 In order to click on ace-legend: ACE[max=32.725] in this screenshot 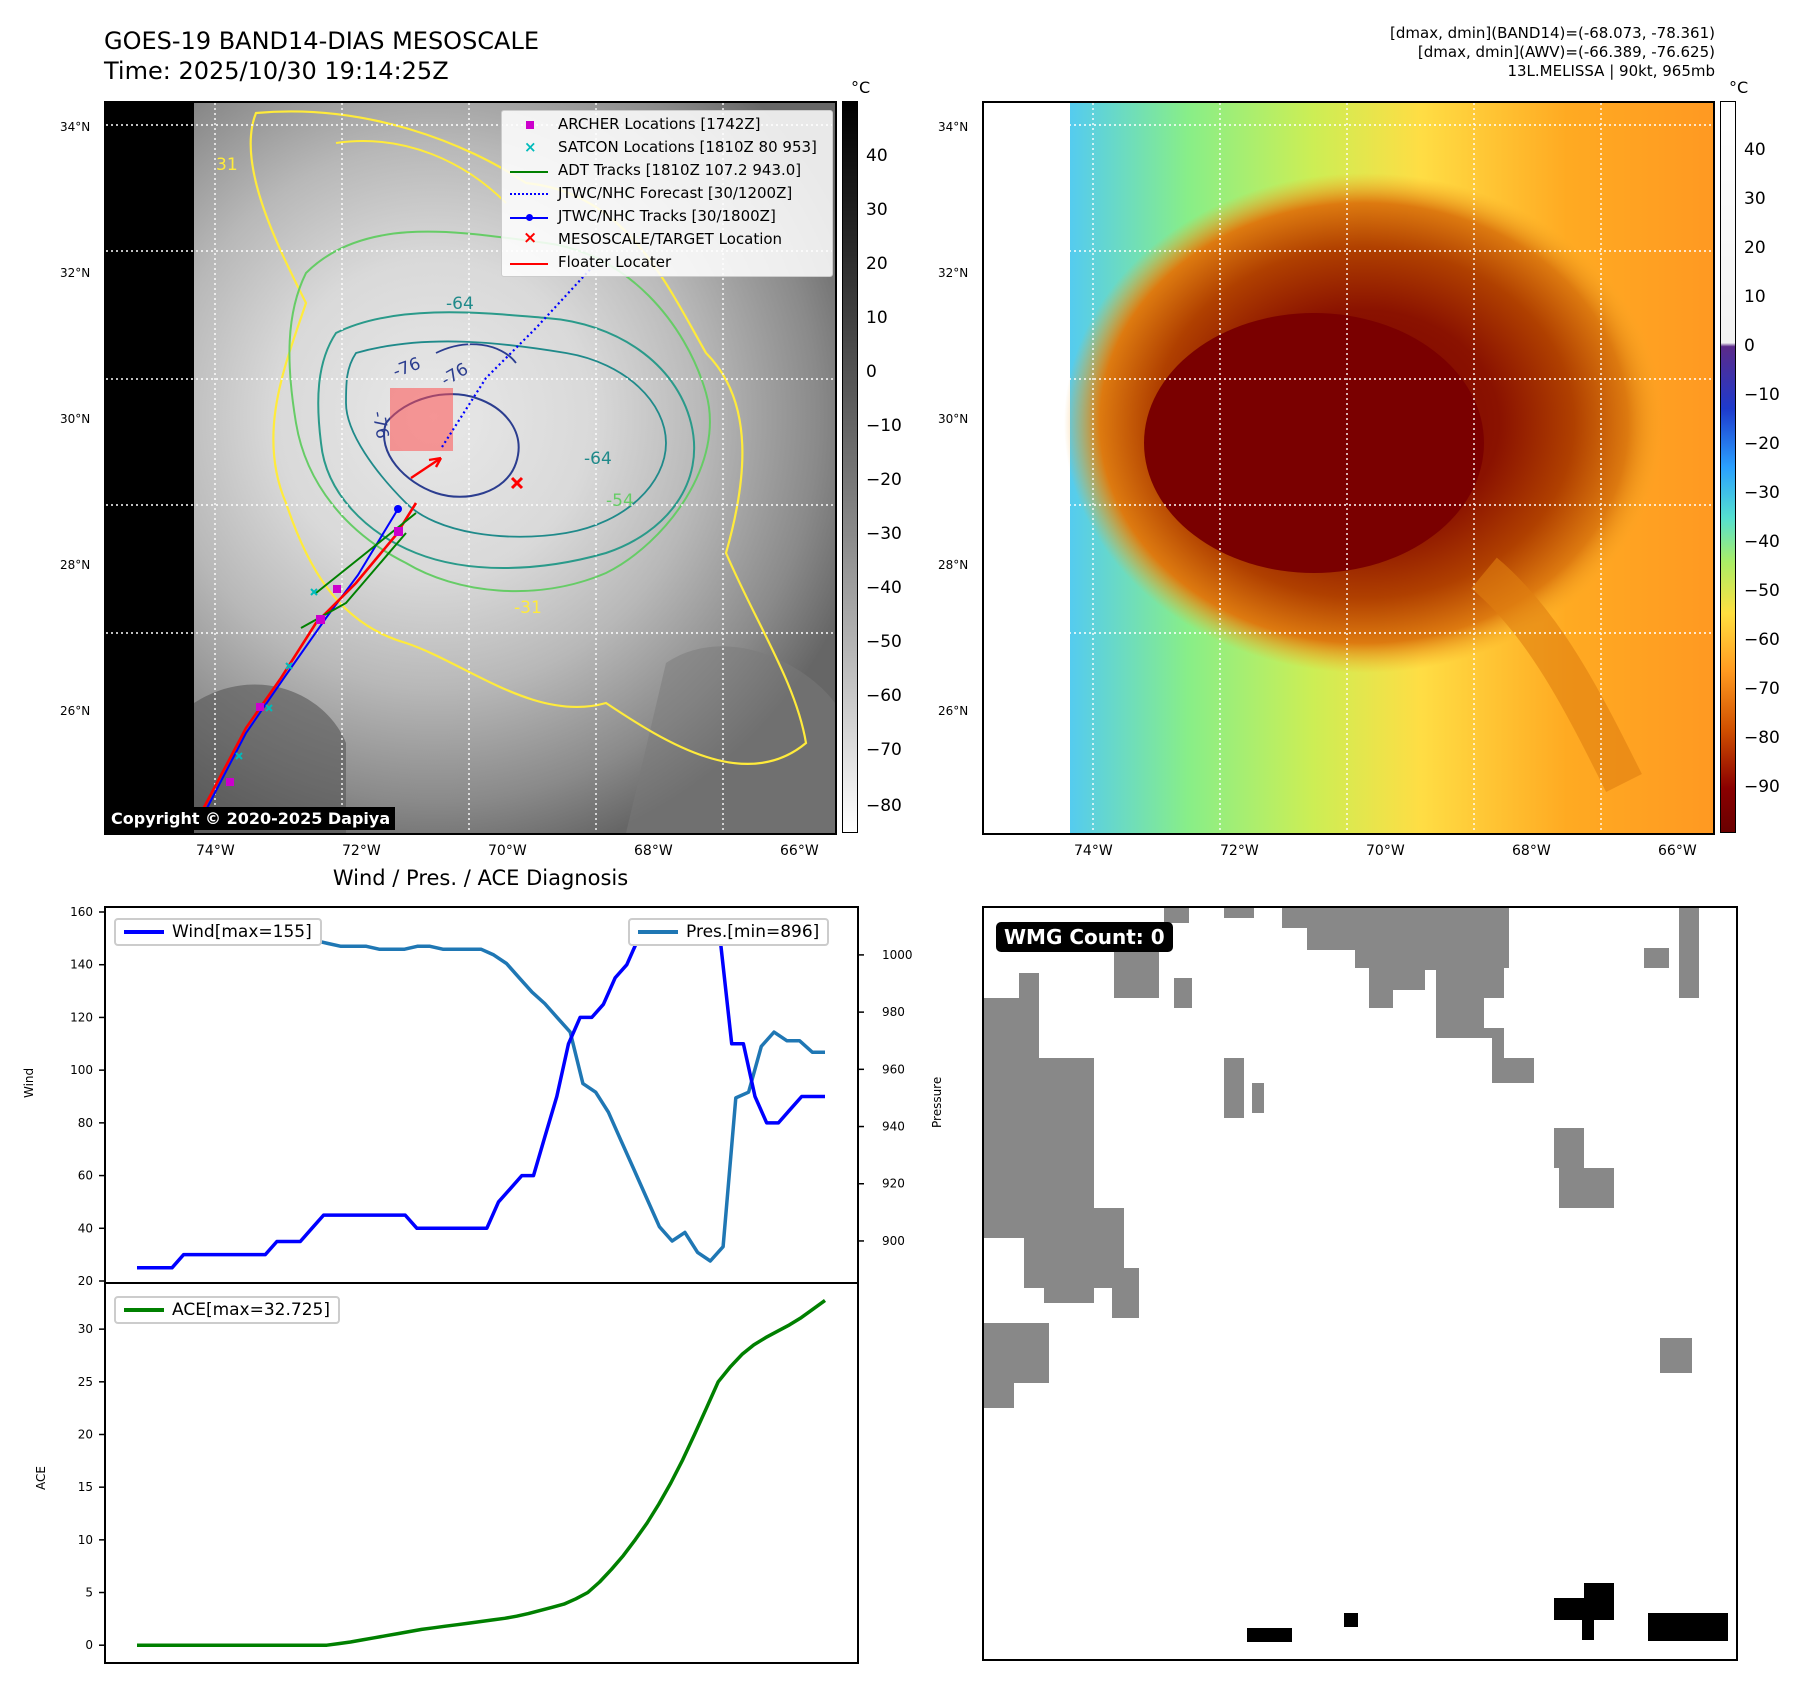, I will do `click(227, 1310)`.